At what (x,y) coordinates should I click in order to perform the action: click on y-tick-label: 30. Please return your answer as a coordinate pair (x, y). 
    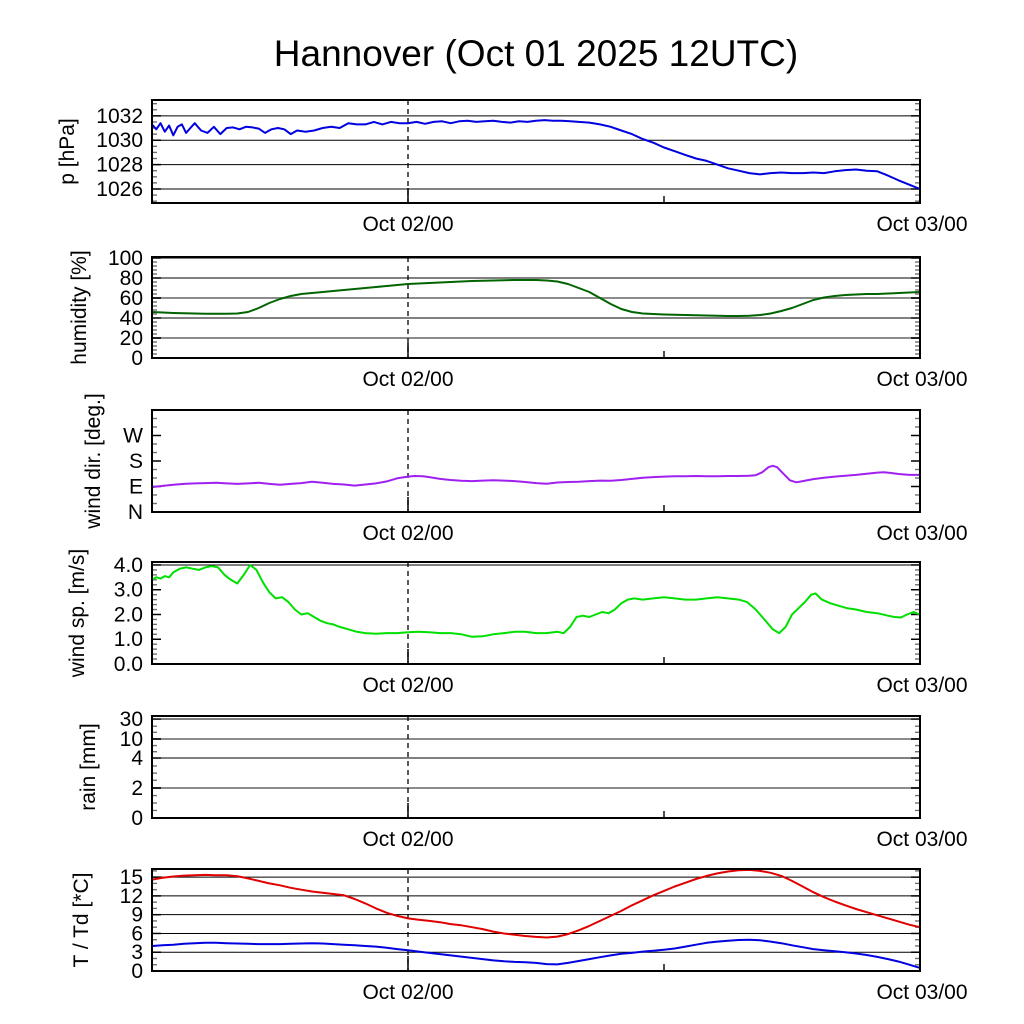
    Looking at the image, I should click on (131, 719).